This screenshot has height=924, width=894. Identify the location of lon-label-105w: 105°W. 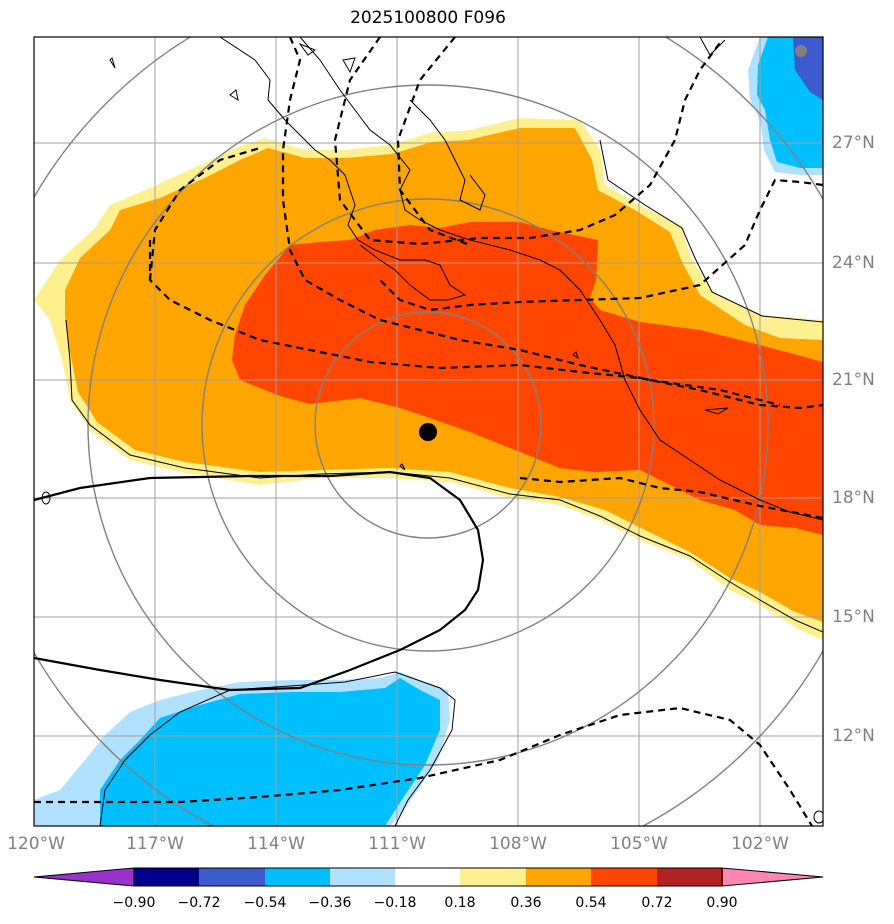
(639, 844).